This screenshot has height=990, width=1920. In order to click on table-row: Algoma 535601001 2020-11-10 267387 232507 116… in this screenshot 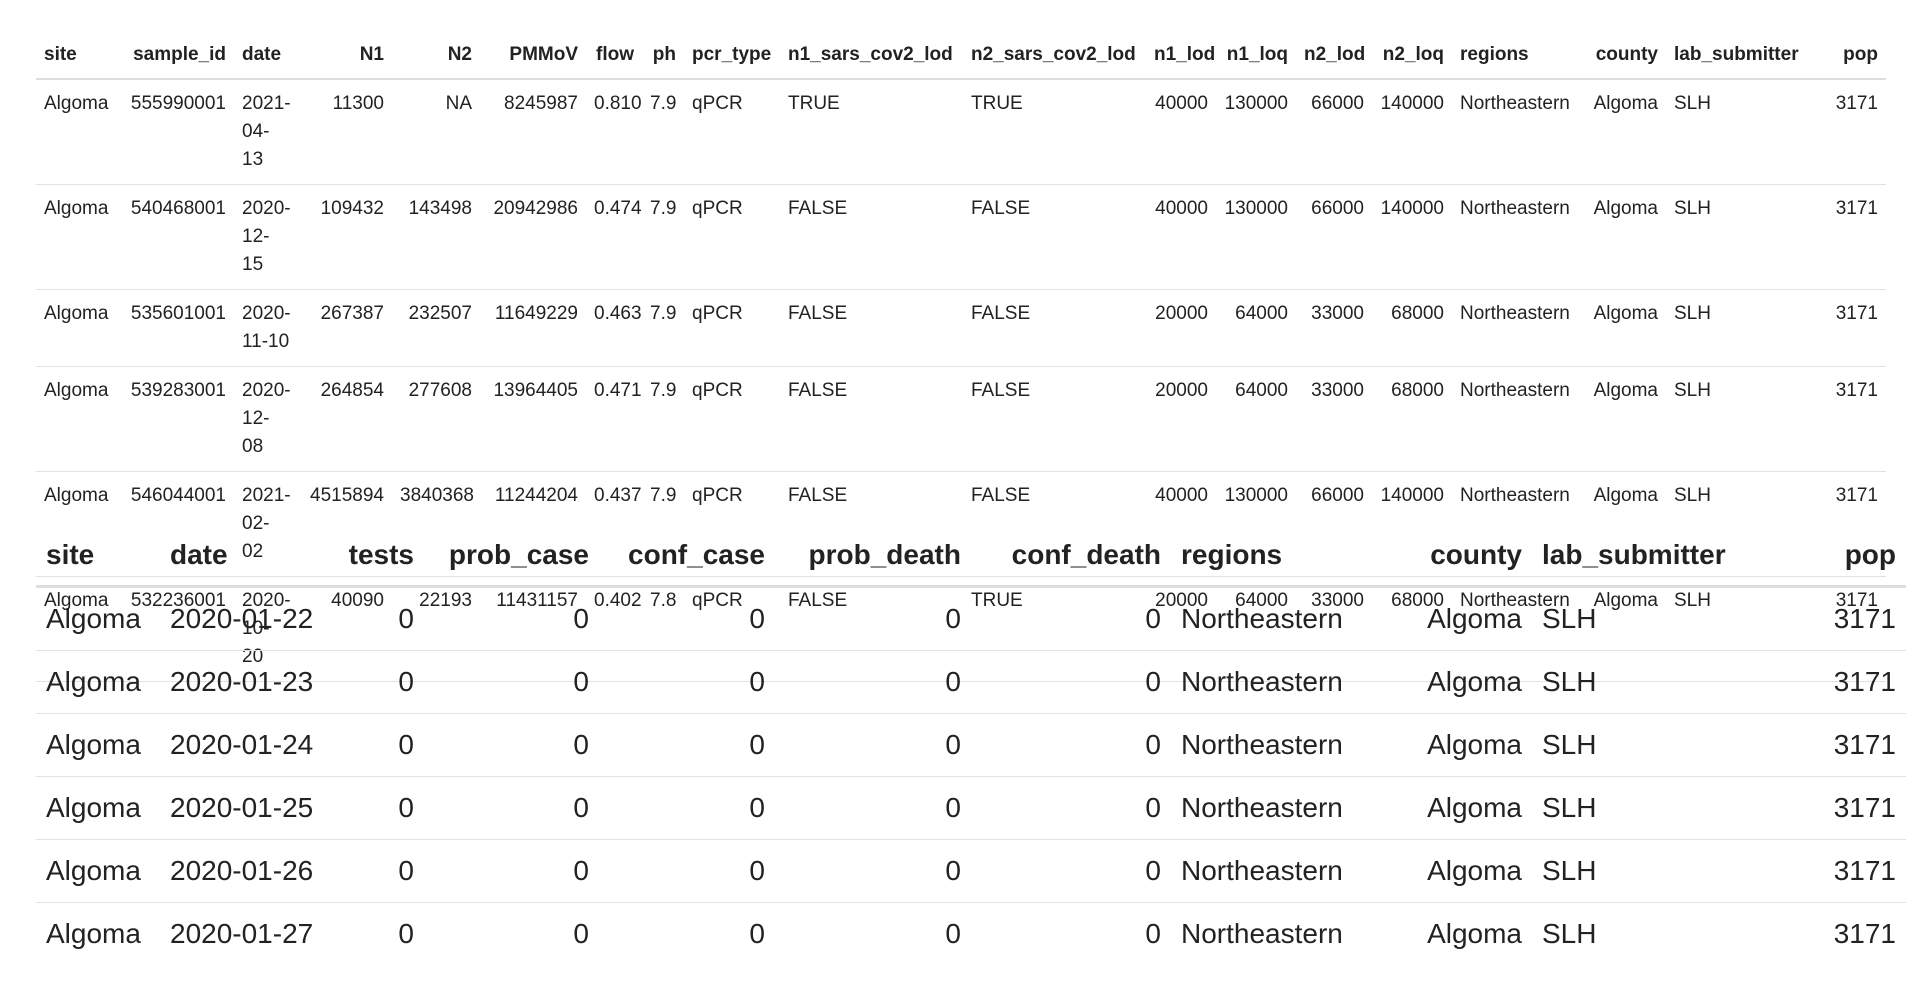, I will do `click(961, 328)`.